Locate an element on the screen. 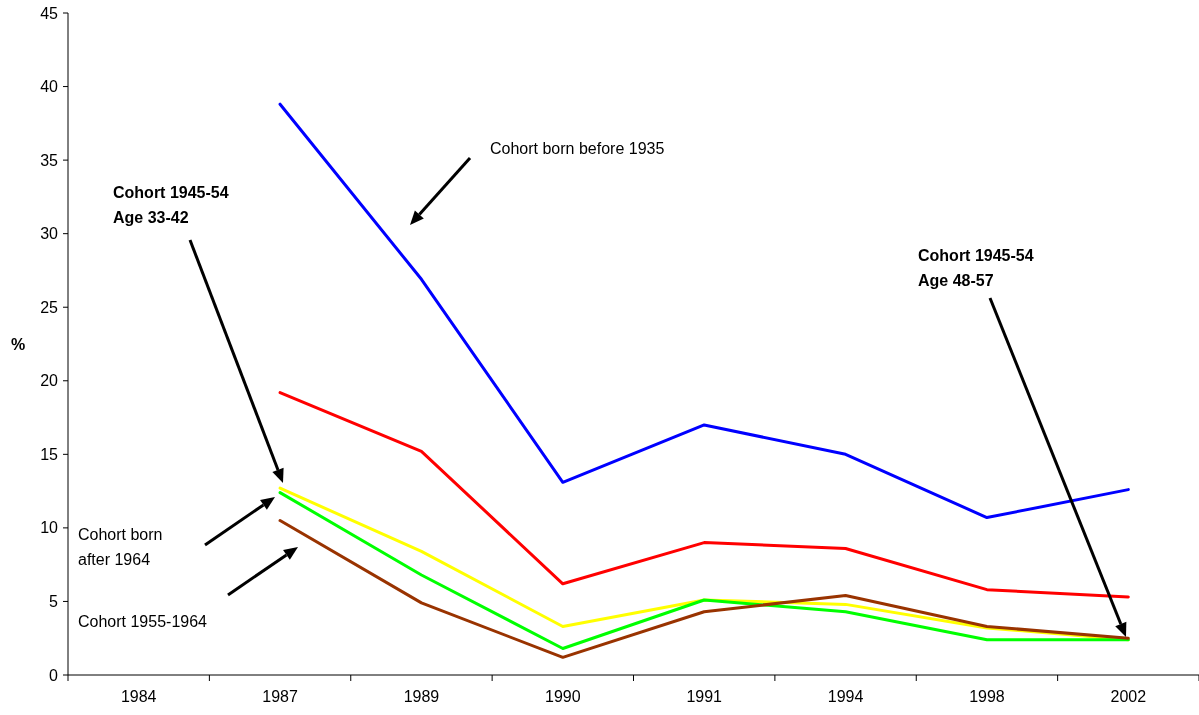 The height and width of the screenshot is (715, 1199). x-tick-label: 1990 is located at coordinates (563, 696).